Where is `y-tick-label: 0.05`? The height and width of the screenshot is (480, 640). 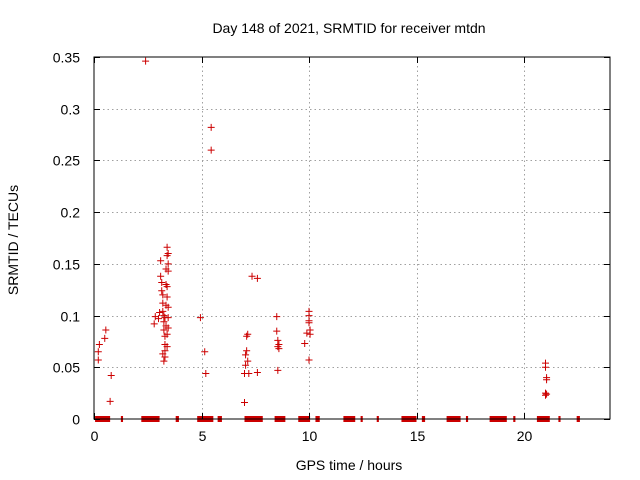
y-tick-label: 0.05 is located at coordinates (66, 368).